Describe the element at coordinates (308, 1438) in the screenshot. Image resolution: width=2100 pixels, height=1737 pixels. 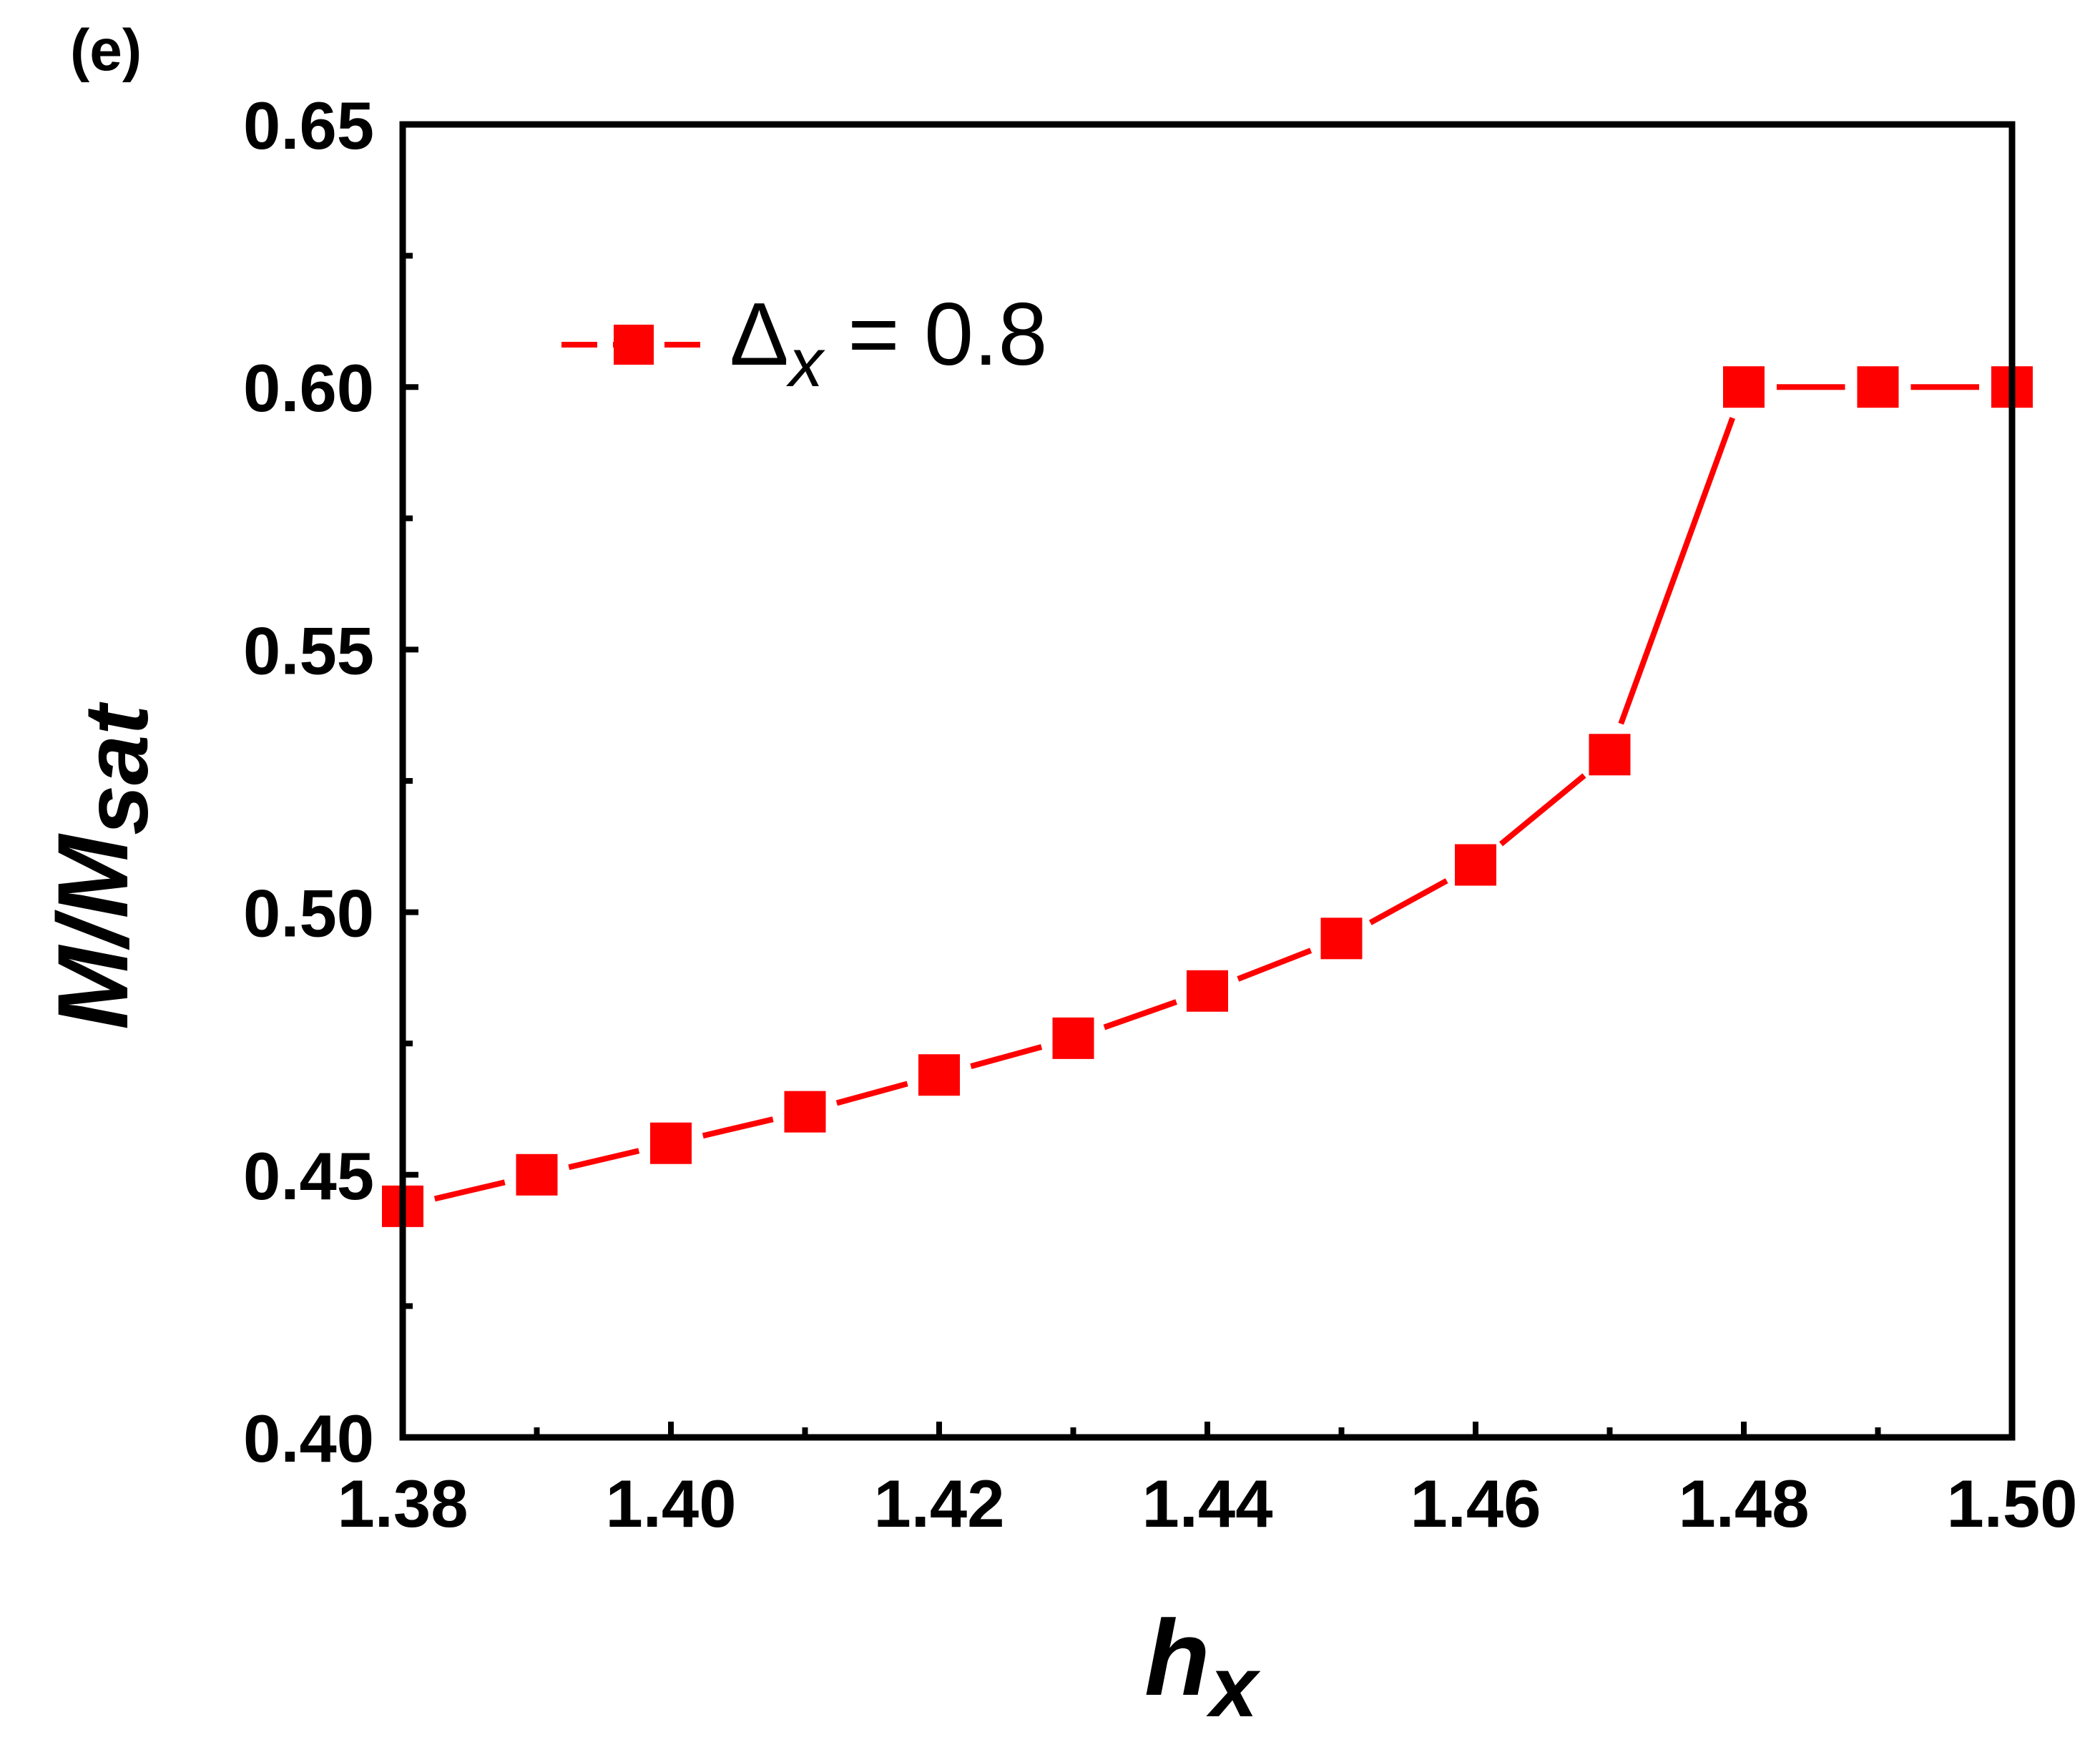
I see `y-tick-label: 0.40` at that location.